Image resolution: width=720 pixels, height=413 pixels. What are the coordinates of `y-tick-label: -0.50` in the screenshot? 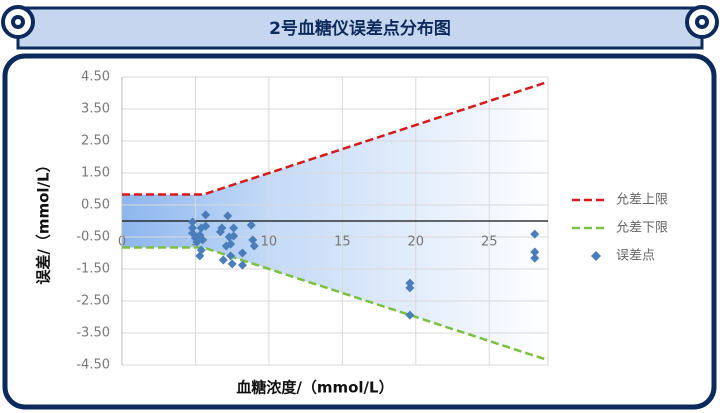 It's located at (93, 237).